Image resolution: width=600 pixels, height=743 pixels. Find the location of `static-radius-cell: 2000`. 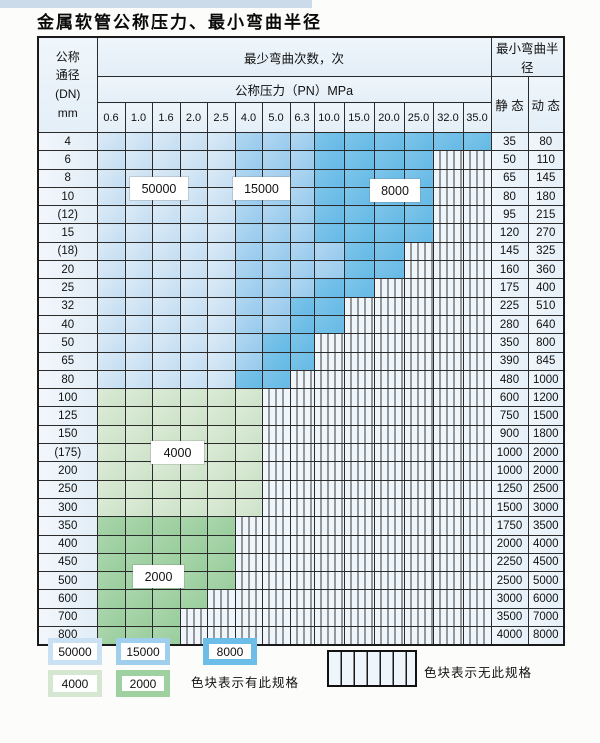

static-radius-cell: 2000 is located at coordinates (509, 544).